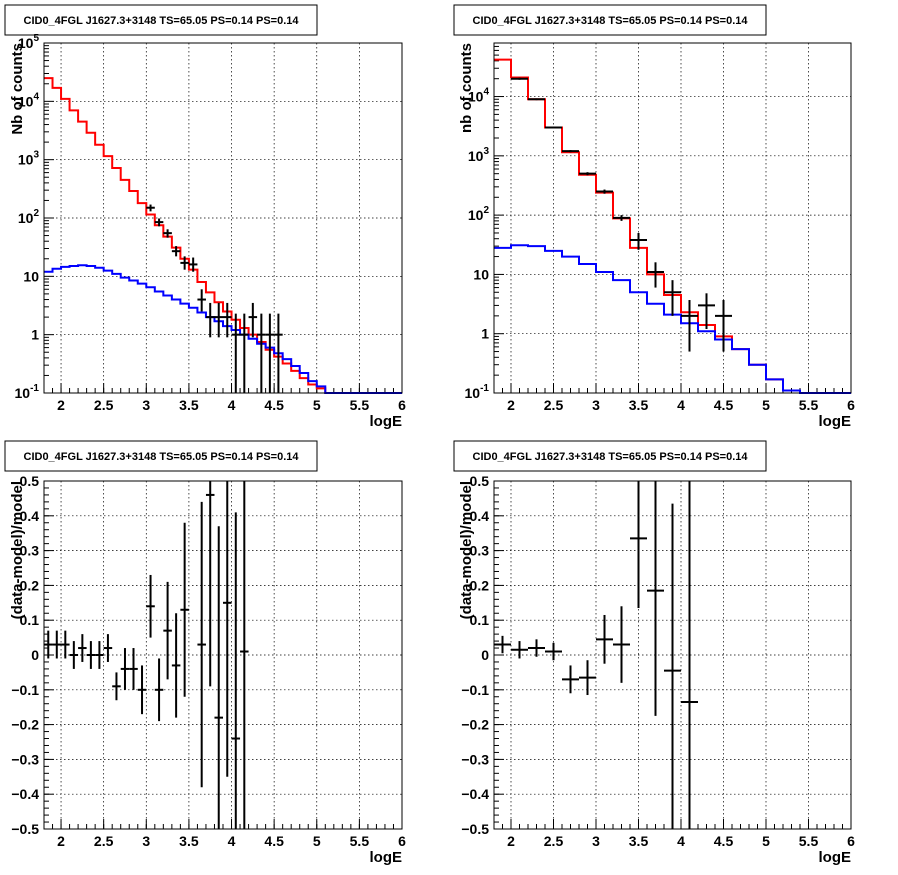 The height and width of the screenshot is (875, 898). What do you see at coordinates (466, 88) in the screenshot?
I see `y-axis-title: nb of counts` at bounding box center [466, 88].